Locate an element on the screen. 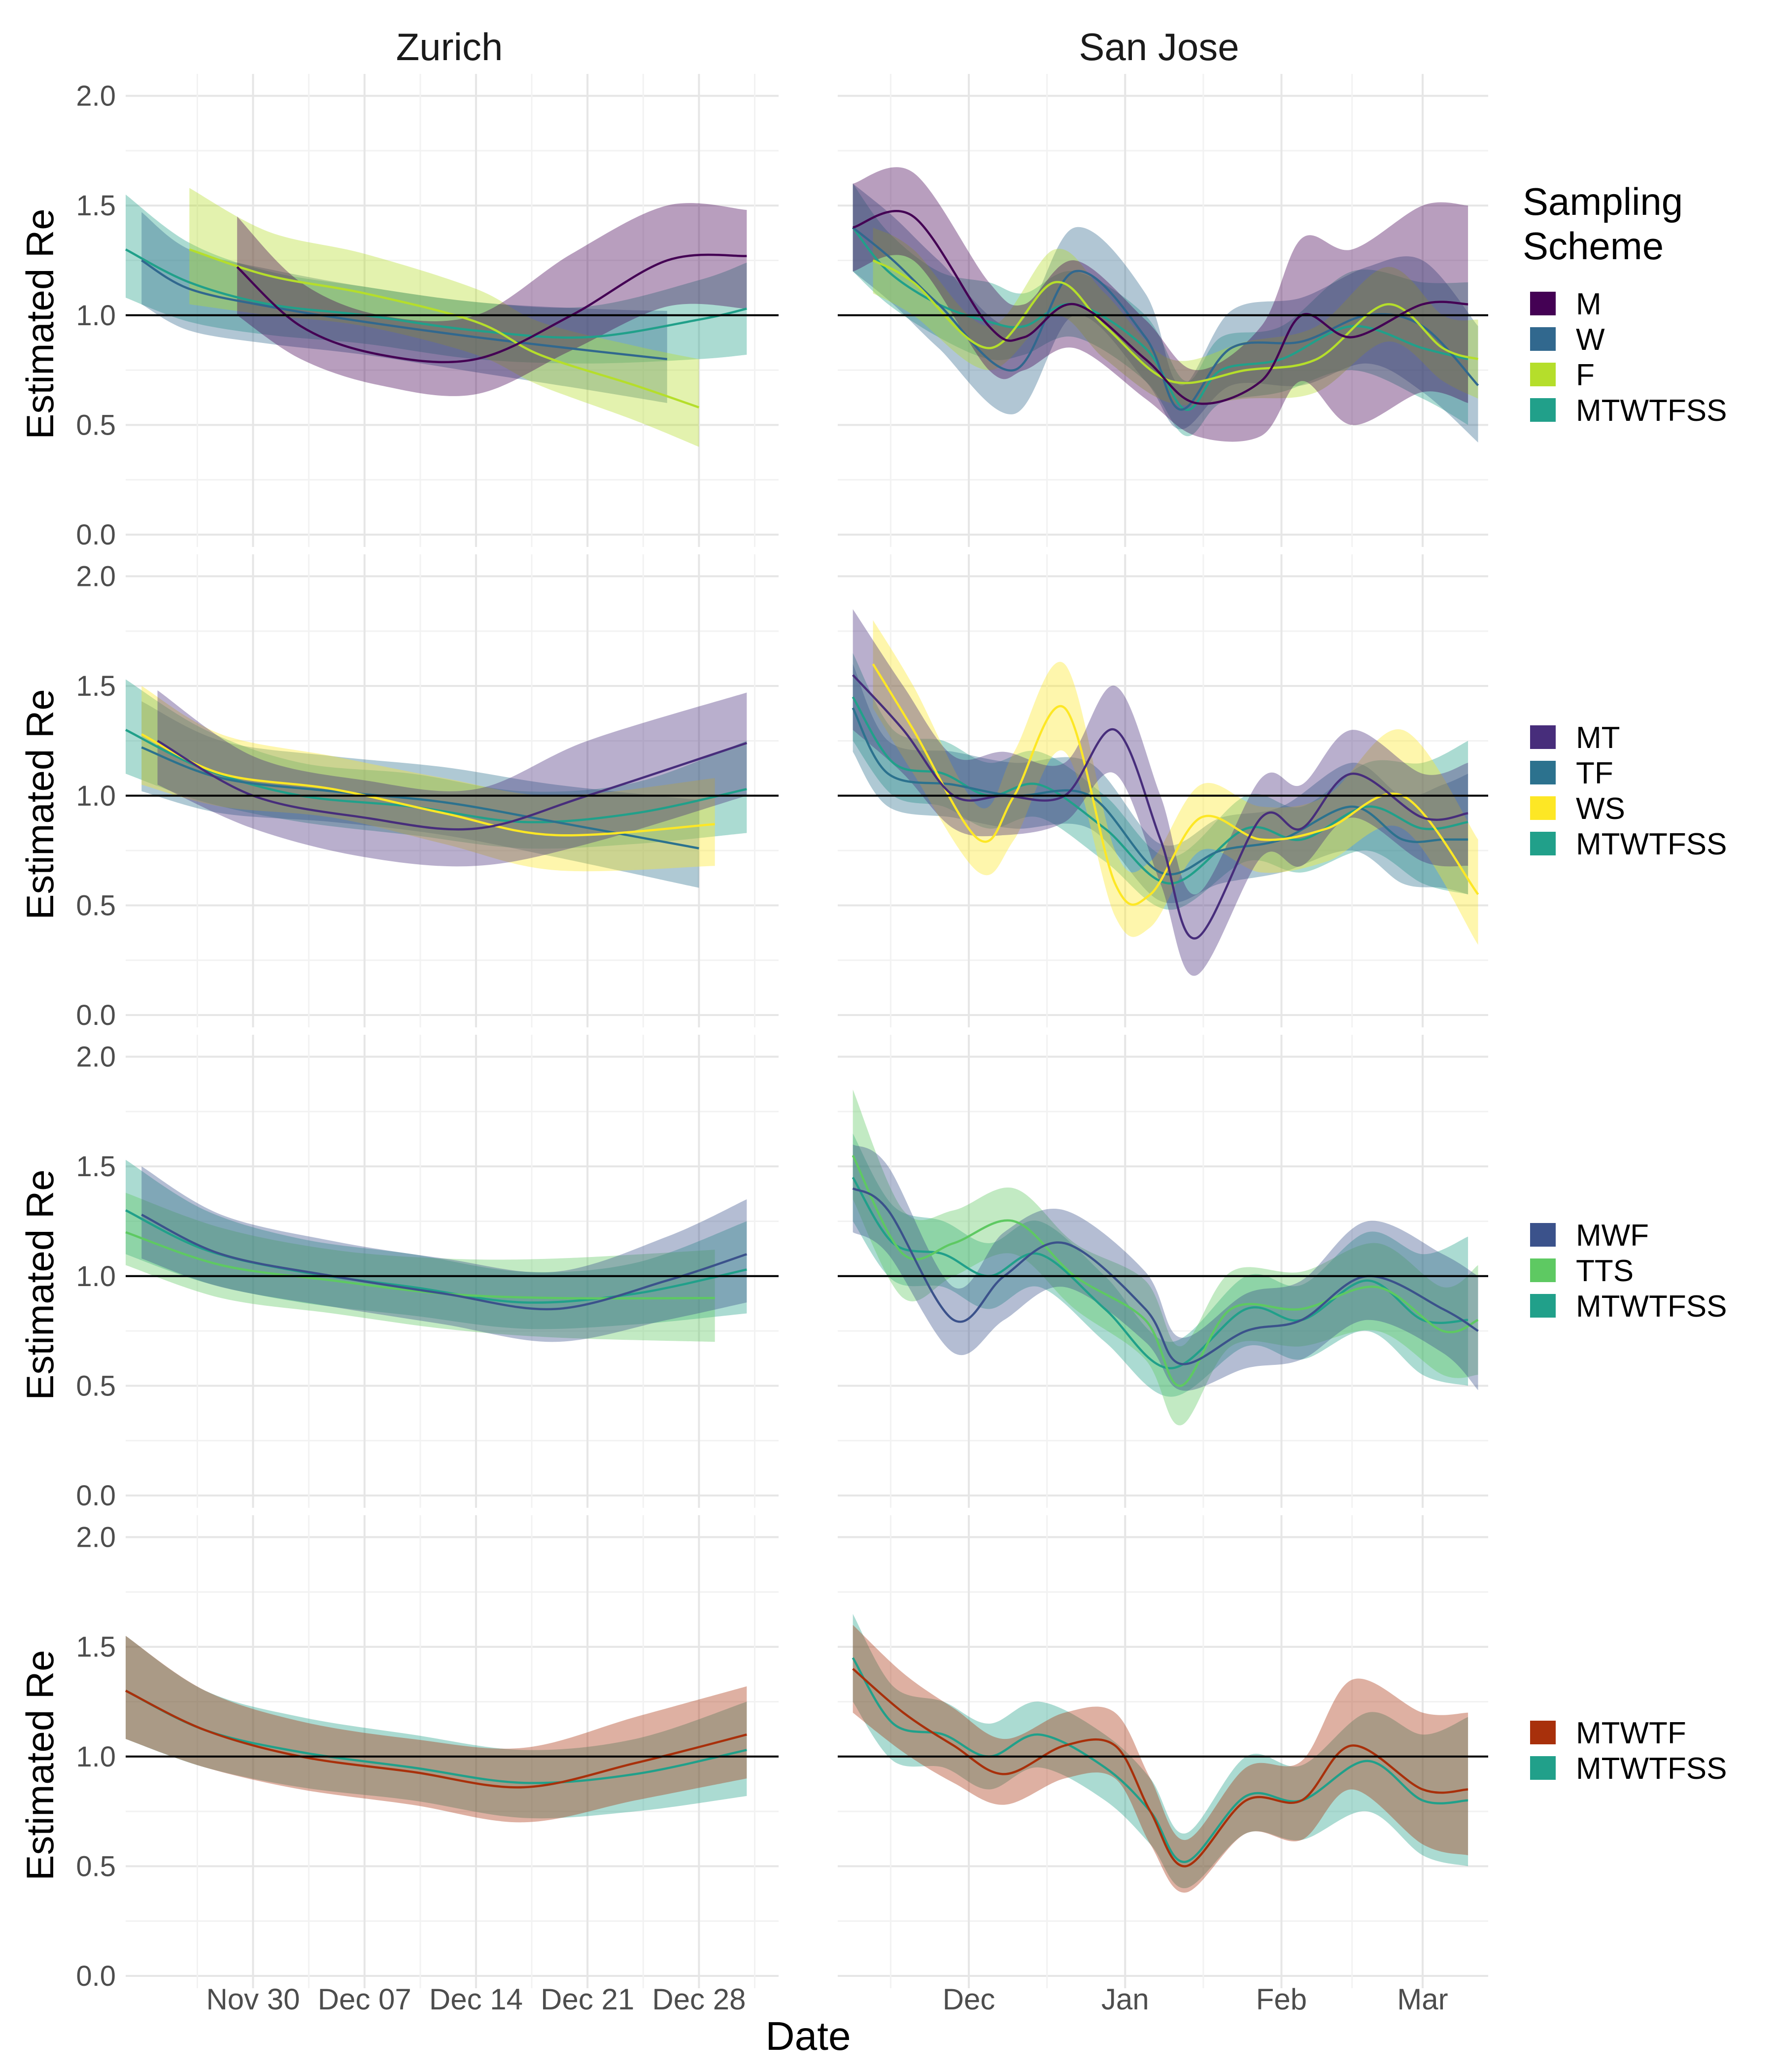 The image size is (1774, 2072). legend-label-mtwtf: MTWTF is located at coordinates (1631, 1733).